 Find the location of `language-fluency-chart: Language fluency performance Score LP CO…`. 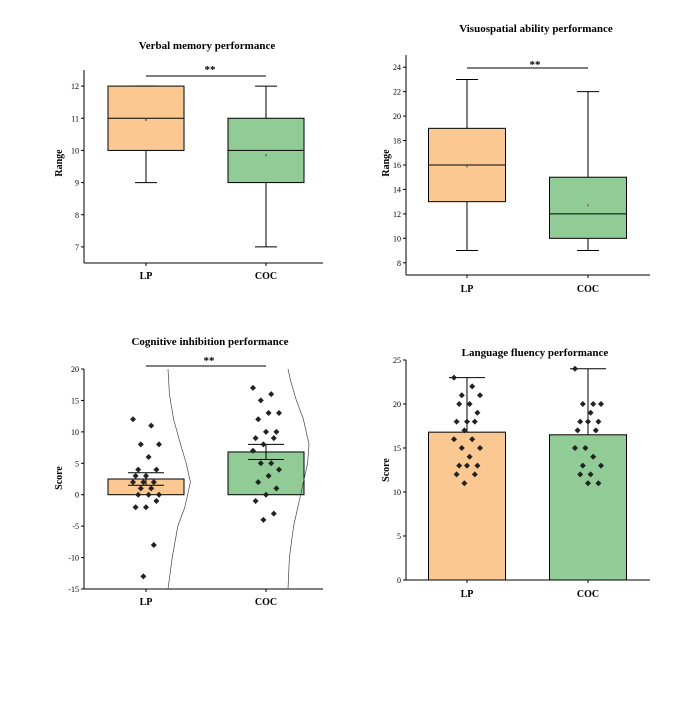

language-fluency-chart: Language fluency performance Score LP CO… is located at coordinates (515, 473).